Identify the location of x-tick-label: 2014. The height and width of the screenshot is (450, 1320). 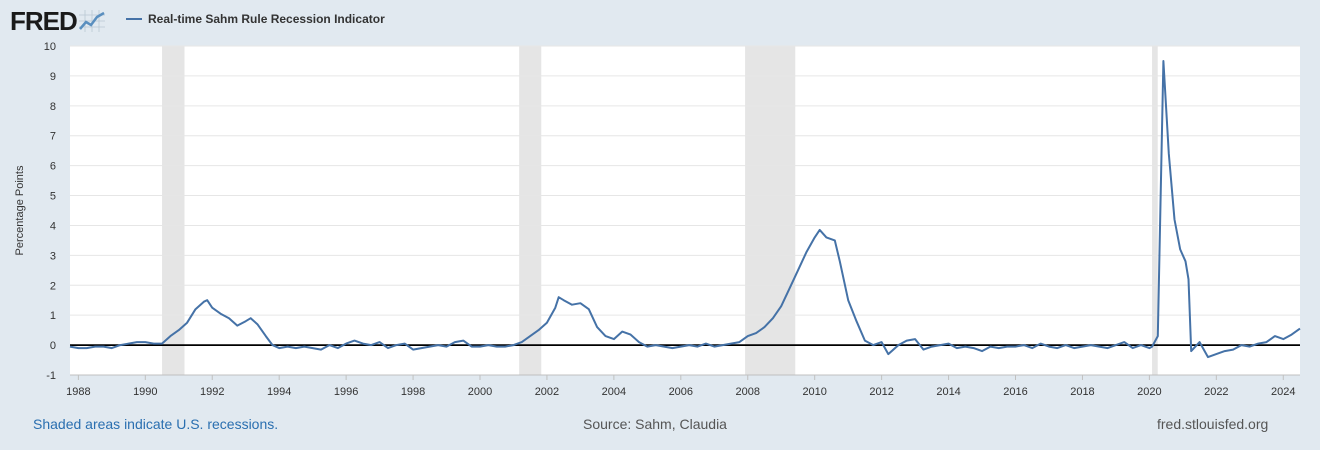
(948, 392).